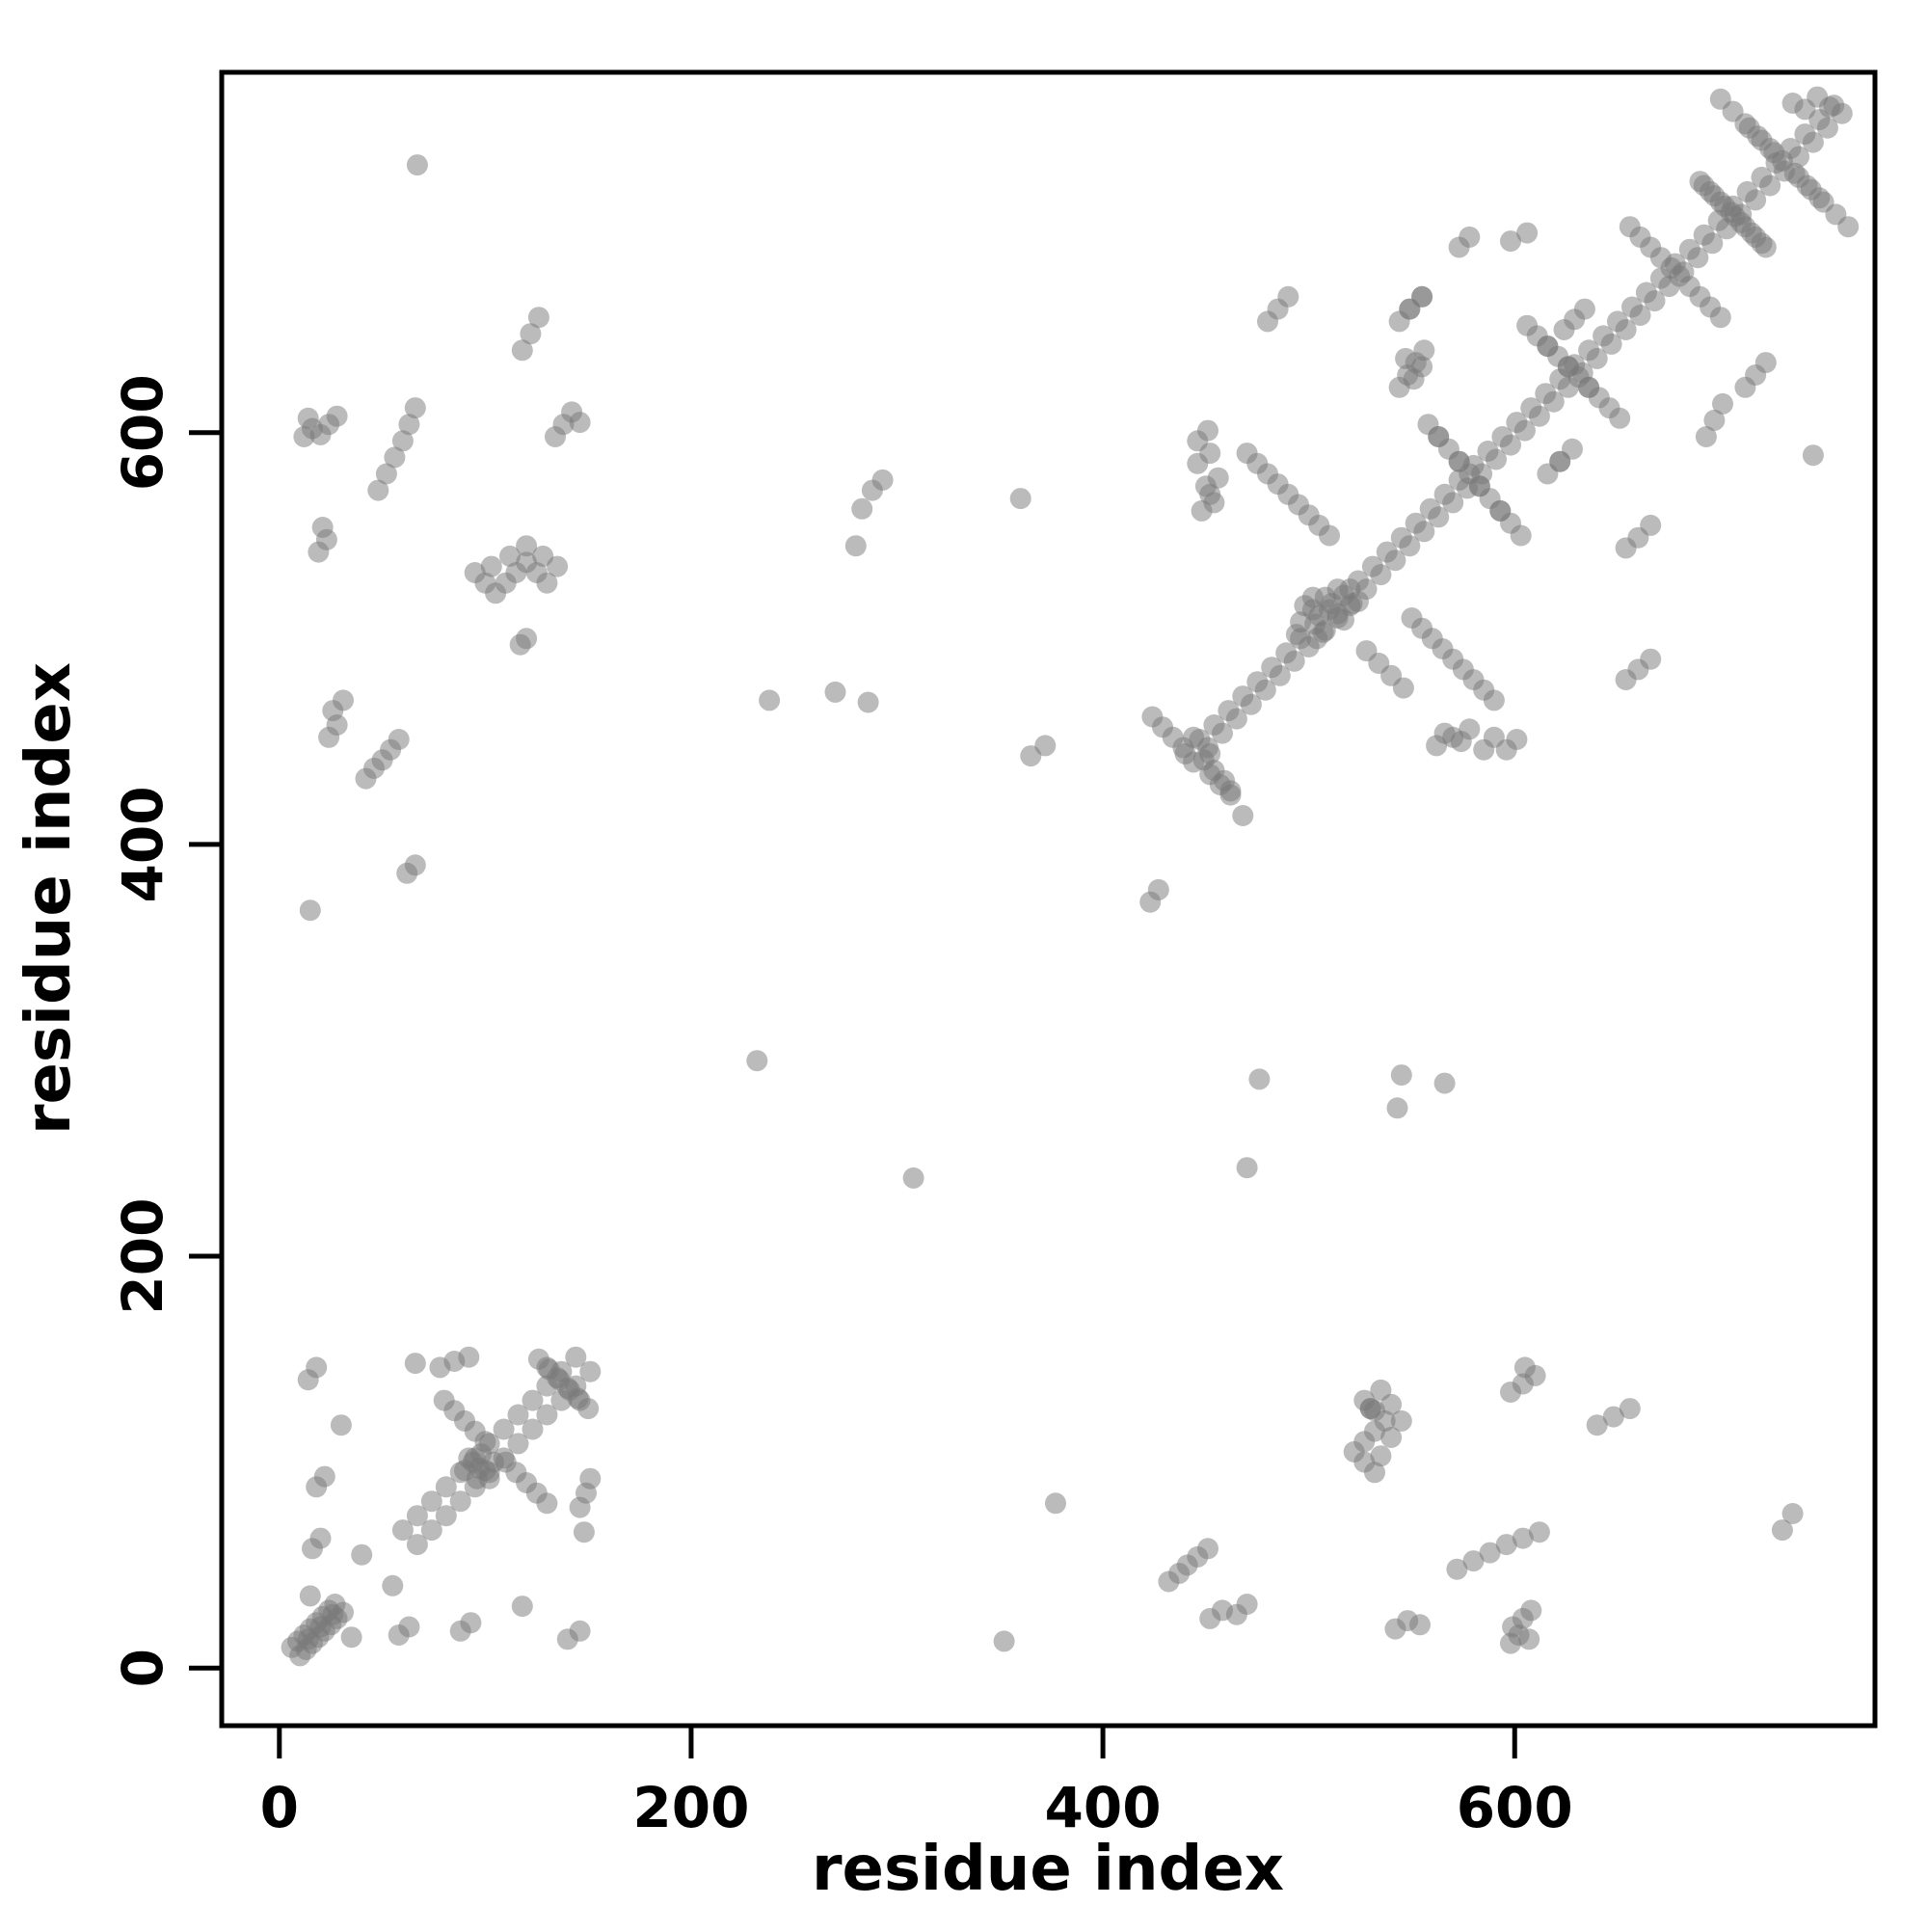 This screenshot has width=1928, height=1932. What do you see at coordinates (142, 1256) in the screenshot?
I see `y-tick-label: 200` at bounding box center [142, 1256].